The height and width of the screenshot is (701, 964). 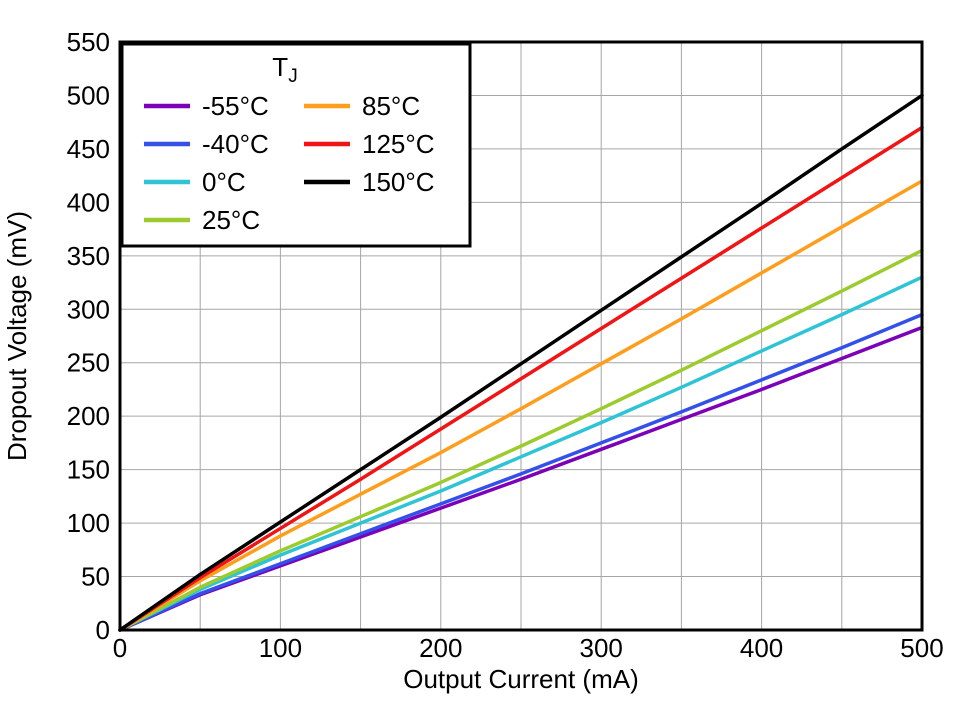 I want to click on y-tick-label: 50, so click(x=95, y=577).